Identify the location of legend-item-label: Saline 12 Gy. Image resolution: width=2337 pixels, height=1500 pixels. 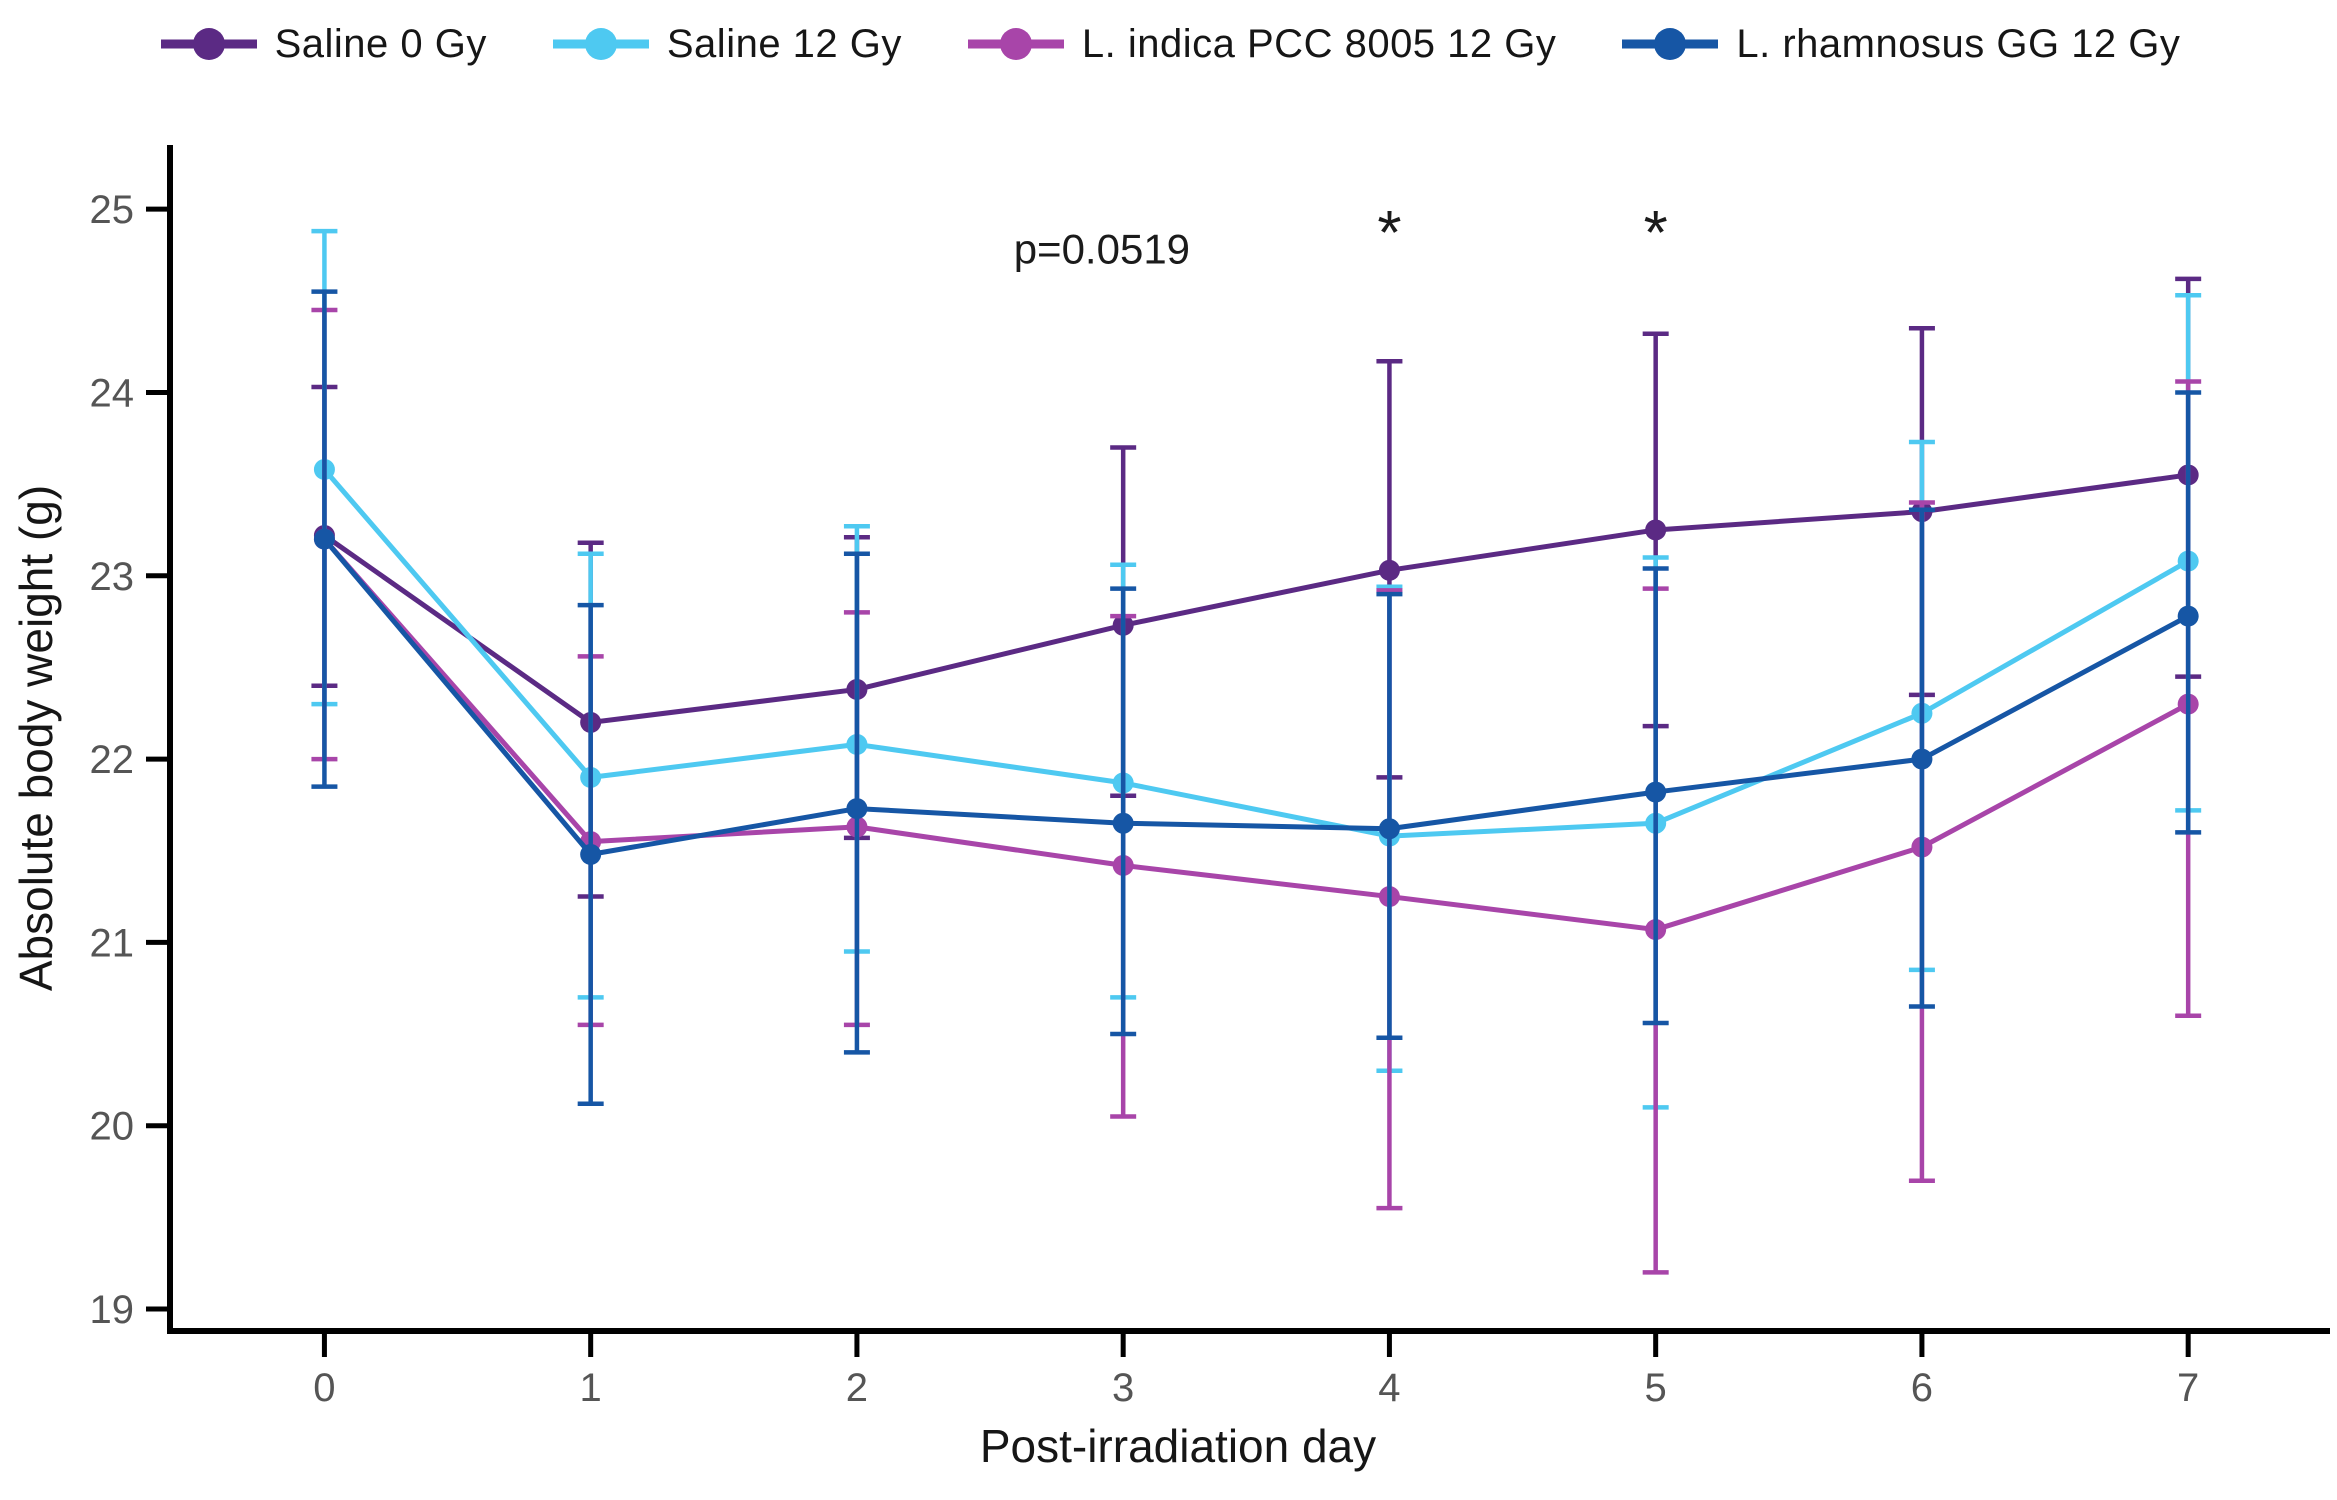
(784, 43).